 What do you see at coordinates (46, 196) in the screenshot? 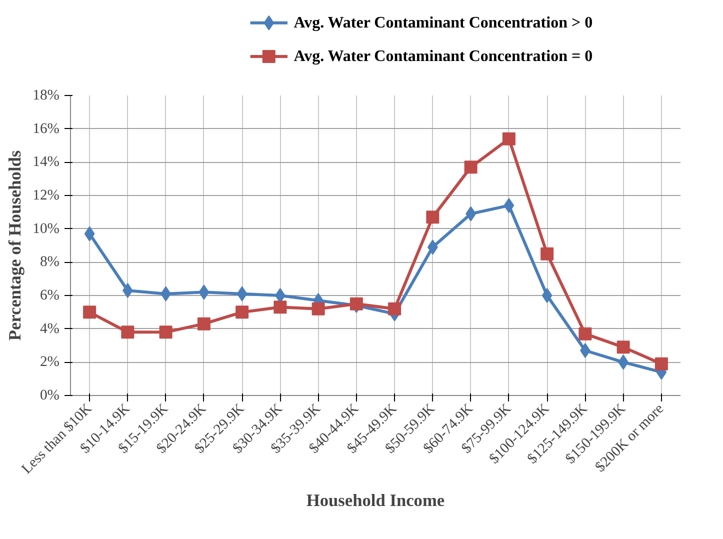
I see `y-tick-label: 12%` at bounding box center [46, 196].